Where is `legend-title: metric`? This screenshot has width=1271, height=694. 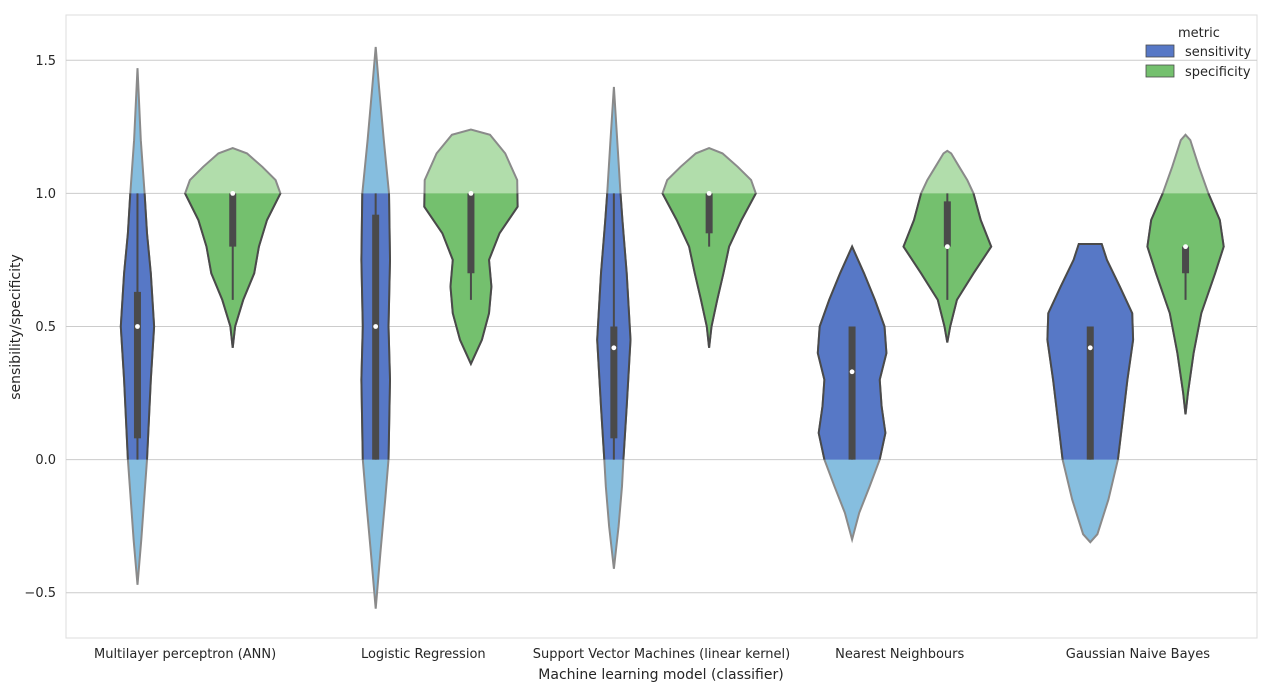 legend-title: metric is located at coordinates (1199, 33).